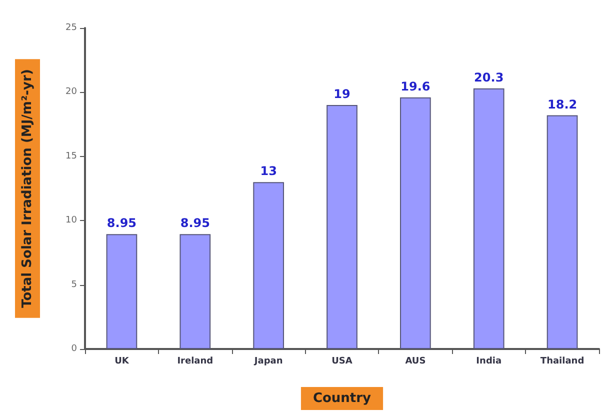  I want to click on data-label: 19.6, so click(415, 86).